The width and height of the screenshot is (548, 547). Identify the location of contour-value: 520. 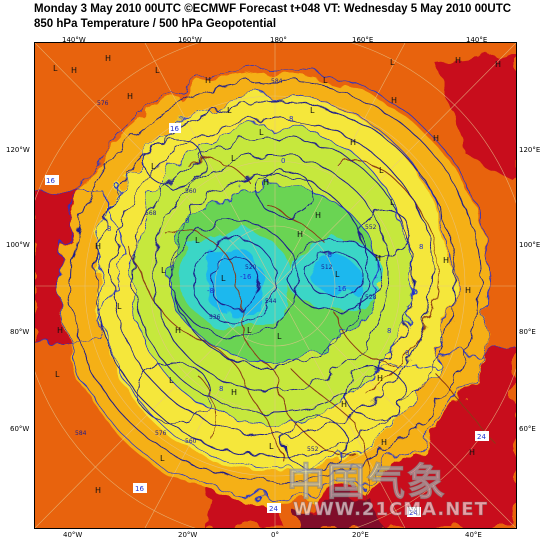
(251, 267).